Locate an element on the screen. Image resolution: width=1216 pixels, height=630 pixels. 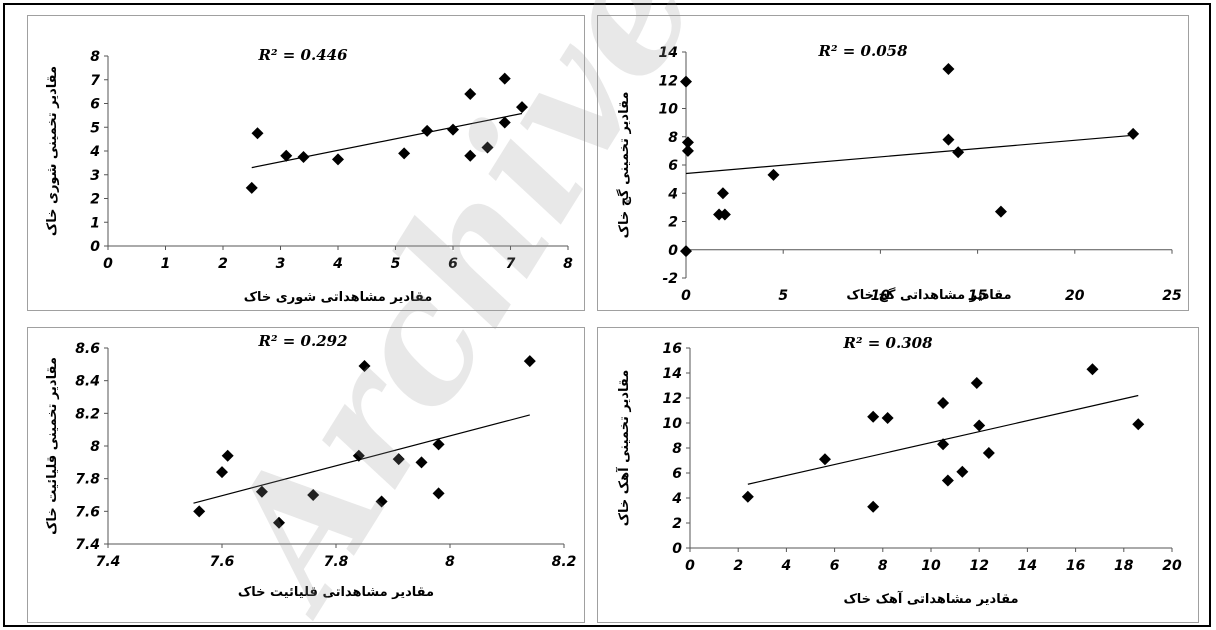
y-tick-label: 10 is located at coordinates (673, 424).